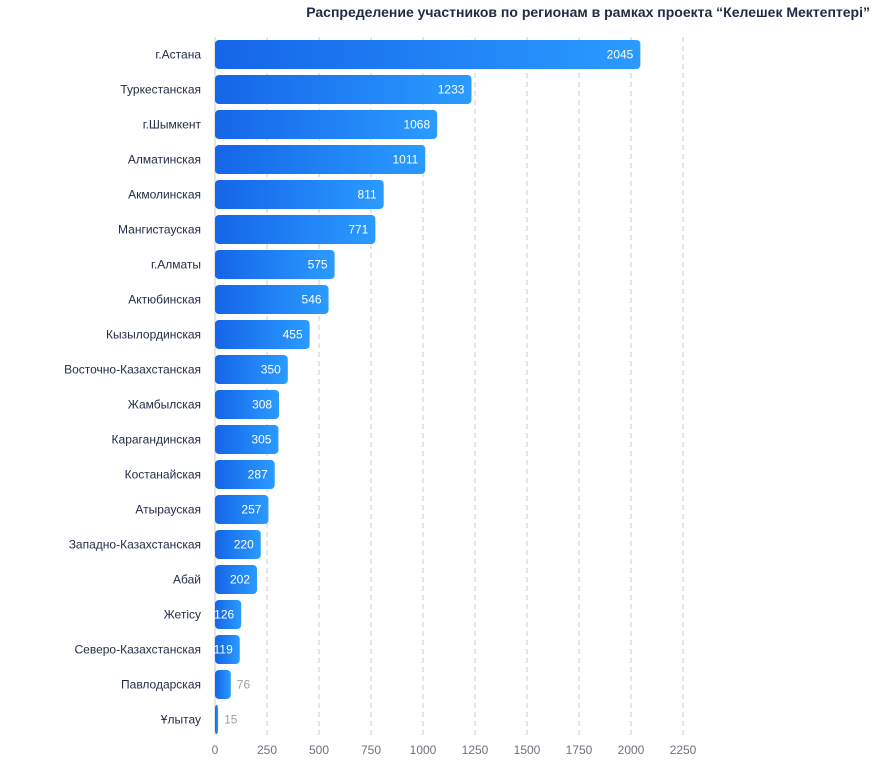 Image resolution: width=874 pixels, height=770 pixels. Describe the element at coordinates (319, 750) in the screenshot. I see `x-tick-label: 500` at that location.